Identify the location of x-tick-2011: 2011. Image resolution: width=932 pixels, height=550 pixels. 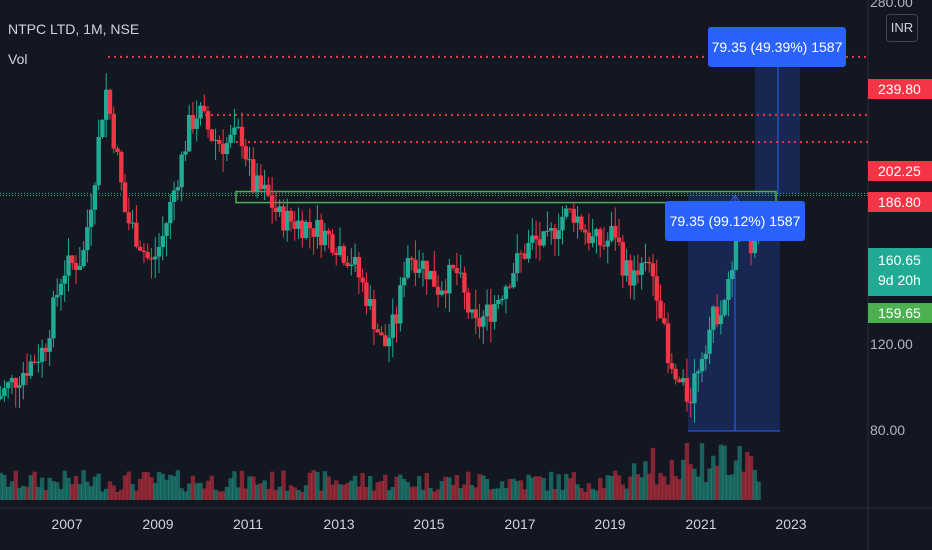
(248, 524).